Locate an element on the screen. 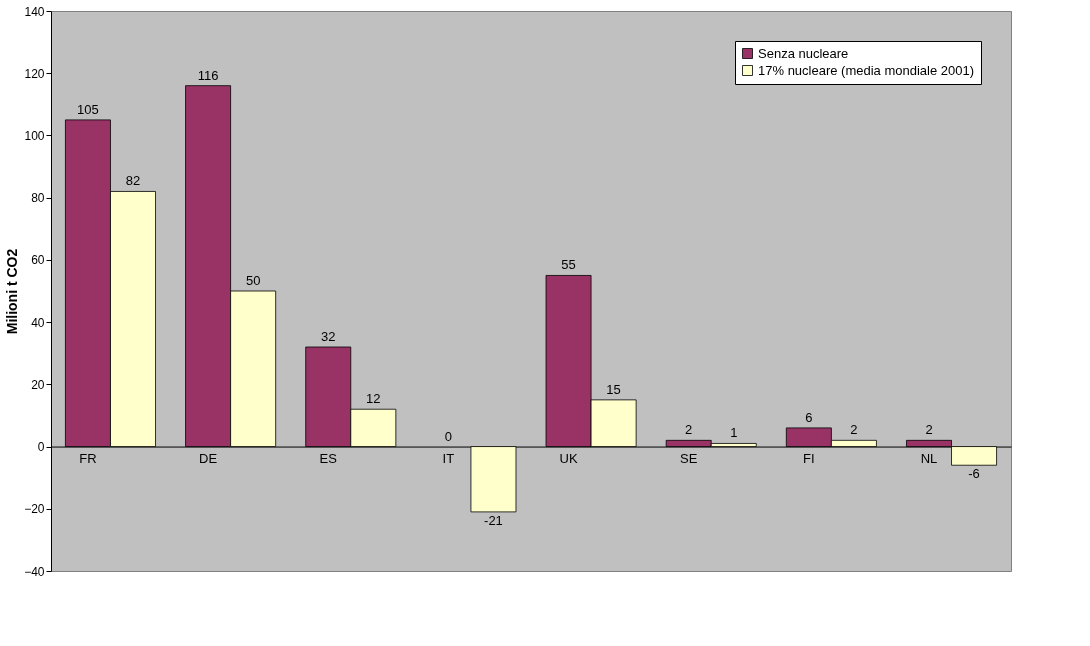  y-tick-label: 60 is located at coordinates (38, 260).